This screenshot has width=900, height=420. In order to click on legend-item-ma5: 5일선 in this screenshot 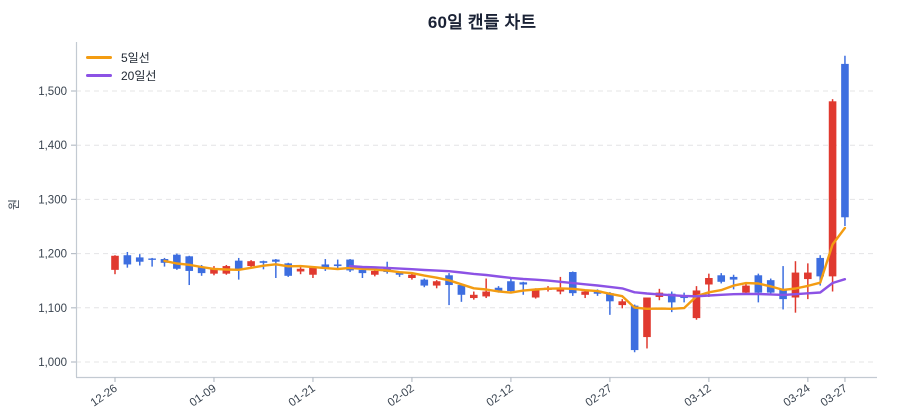, I will do `click(121, 57)`.